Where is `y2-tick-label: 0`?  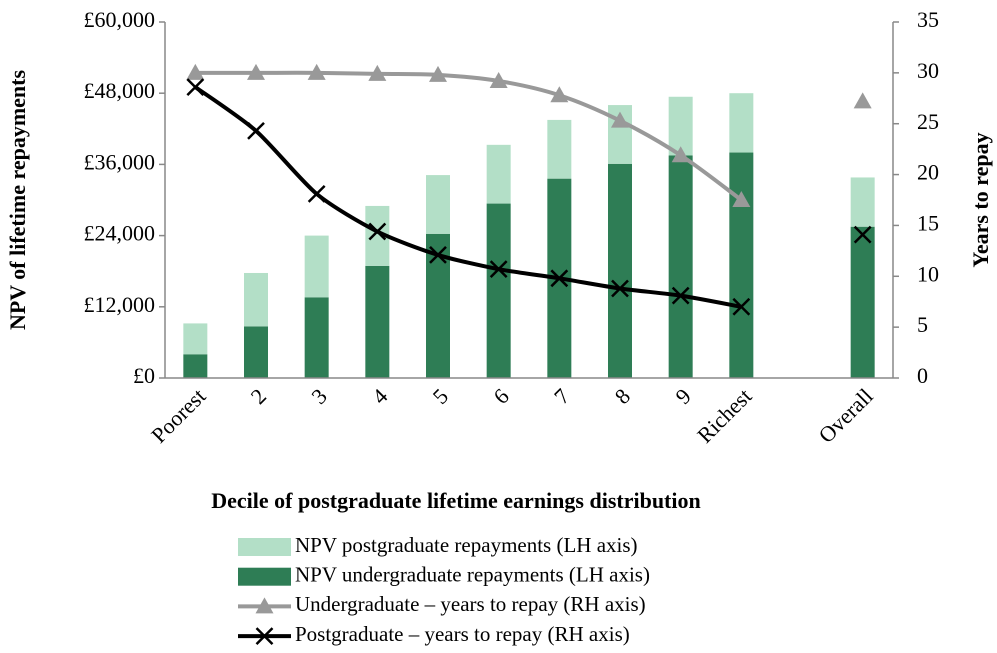 y2-tick-label: 0 is located at coordinates (922, 375).